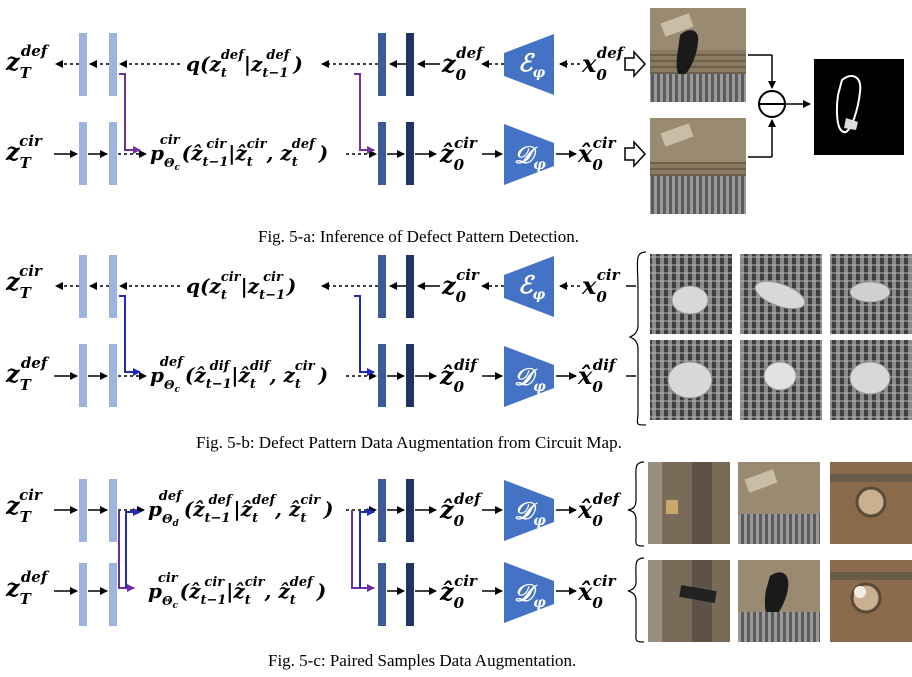  What do you see at coordinates (529, 510) in the screenshot?
I see `c-top-decoder-block` at bounding box center [529, 510].